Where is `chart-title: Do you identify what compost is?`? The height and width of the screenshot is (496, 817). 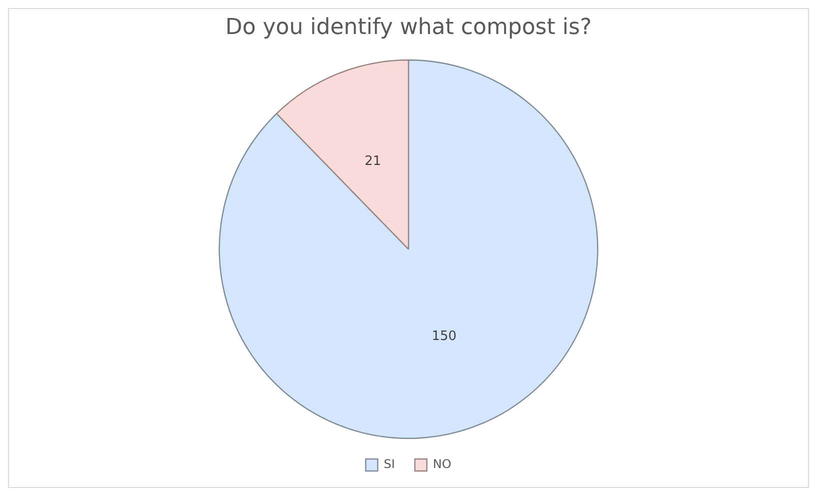
chart-title: Do you identify what compost is? is located at coordinates (408, 27).